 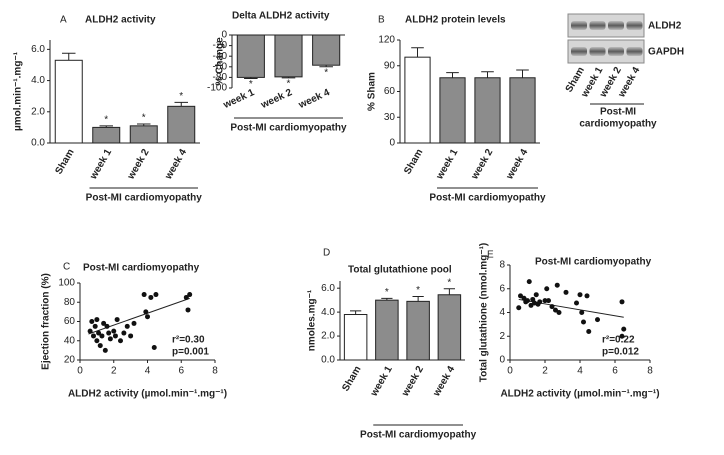 I want to click on y-tick-label: 8, so click(x=502, y=265).